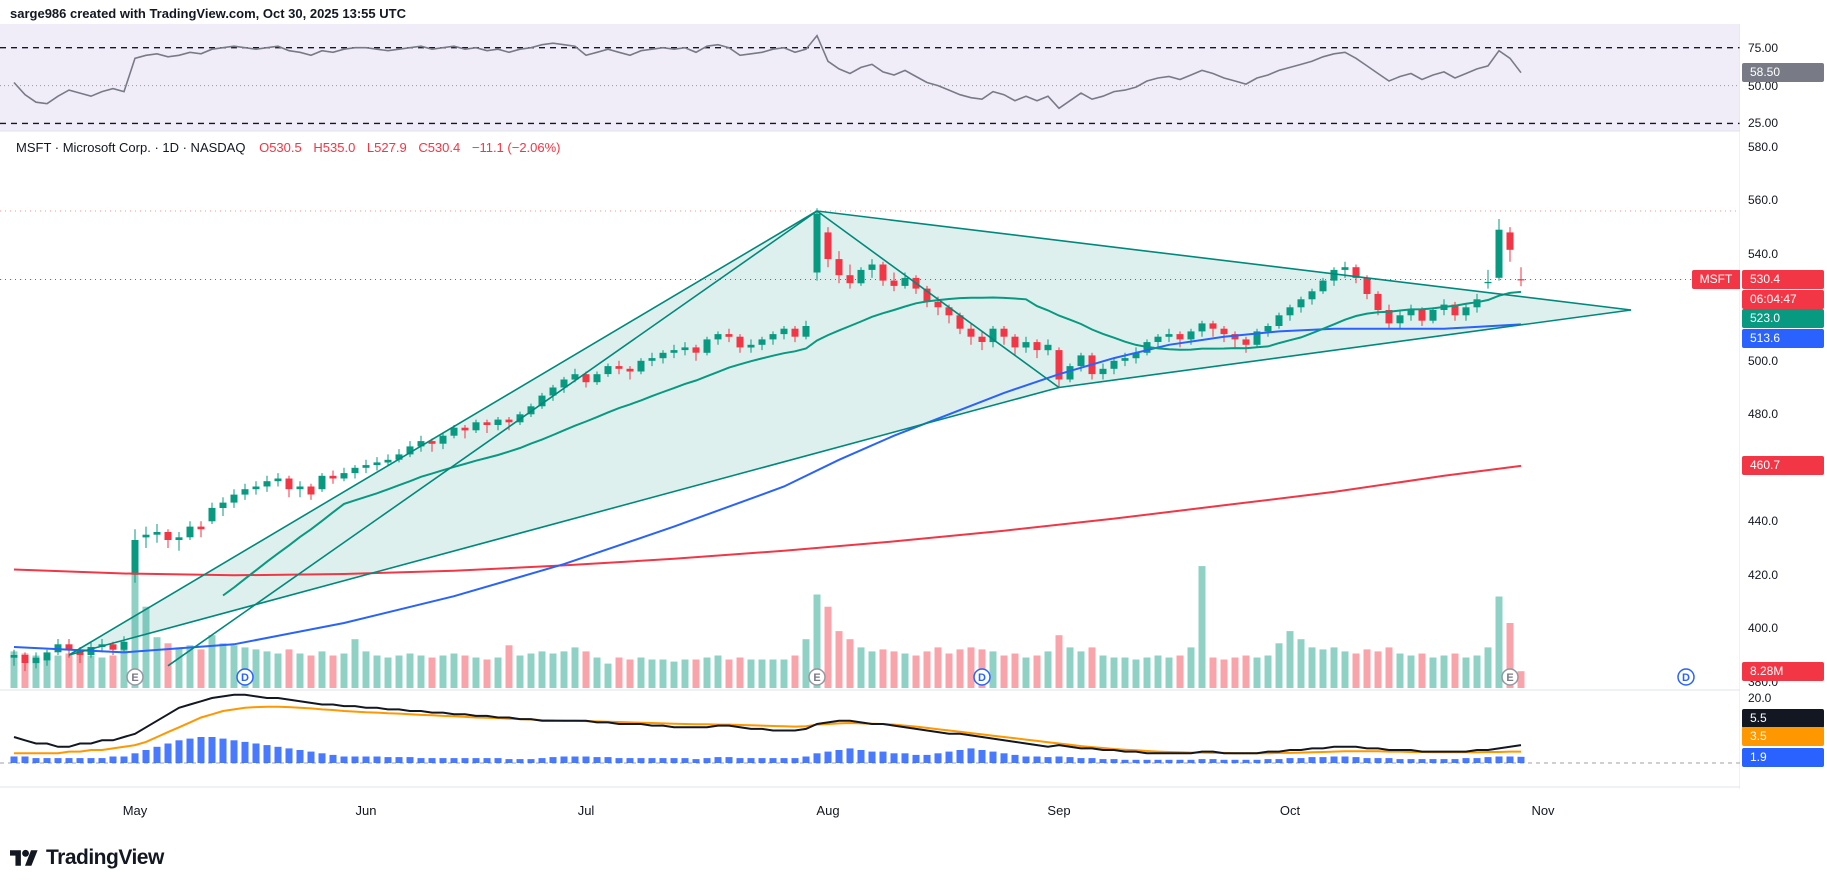 Image resolution: width=1827 pixels, height=896 pixels. What do you see at coordinates (1543, 810) in the screenshot?
I see `time-axis-month-nov: Nov` at bounding box center [1543, 810].